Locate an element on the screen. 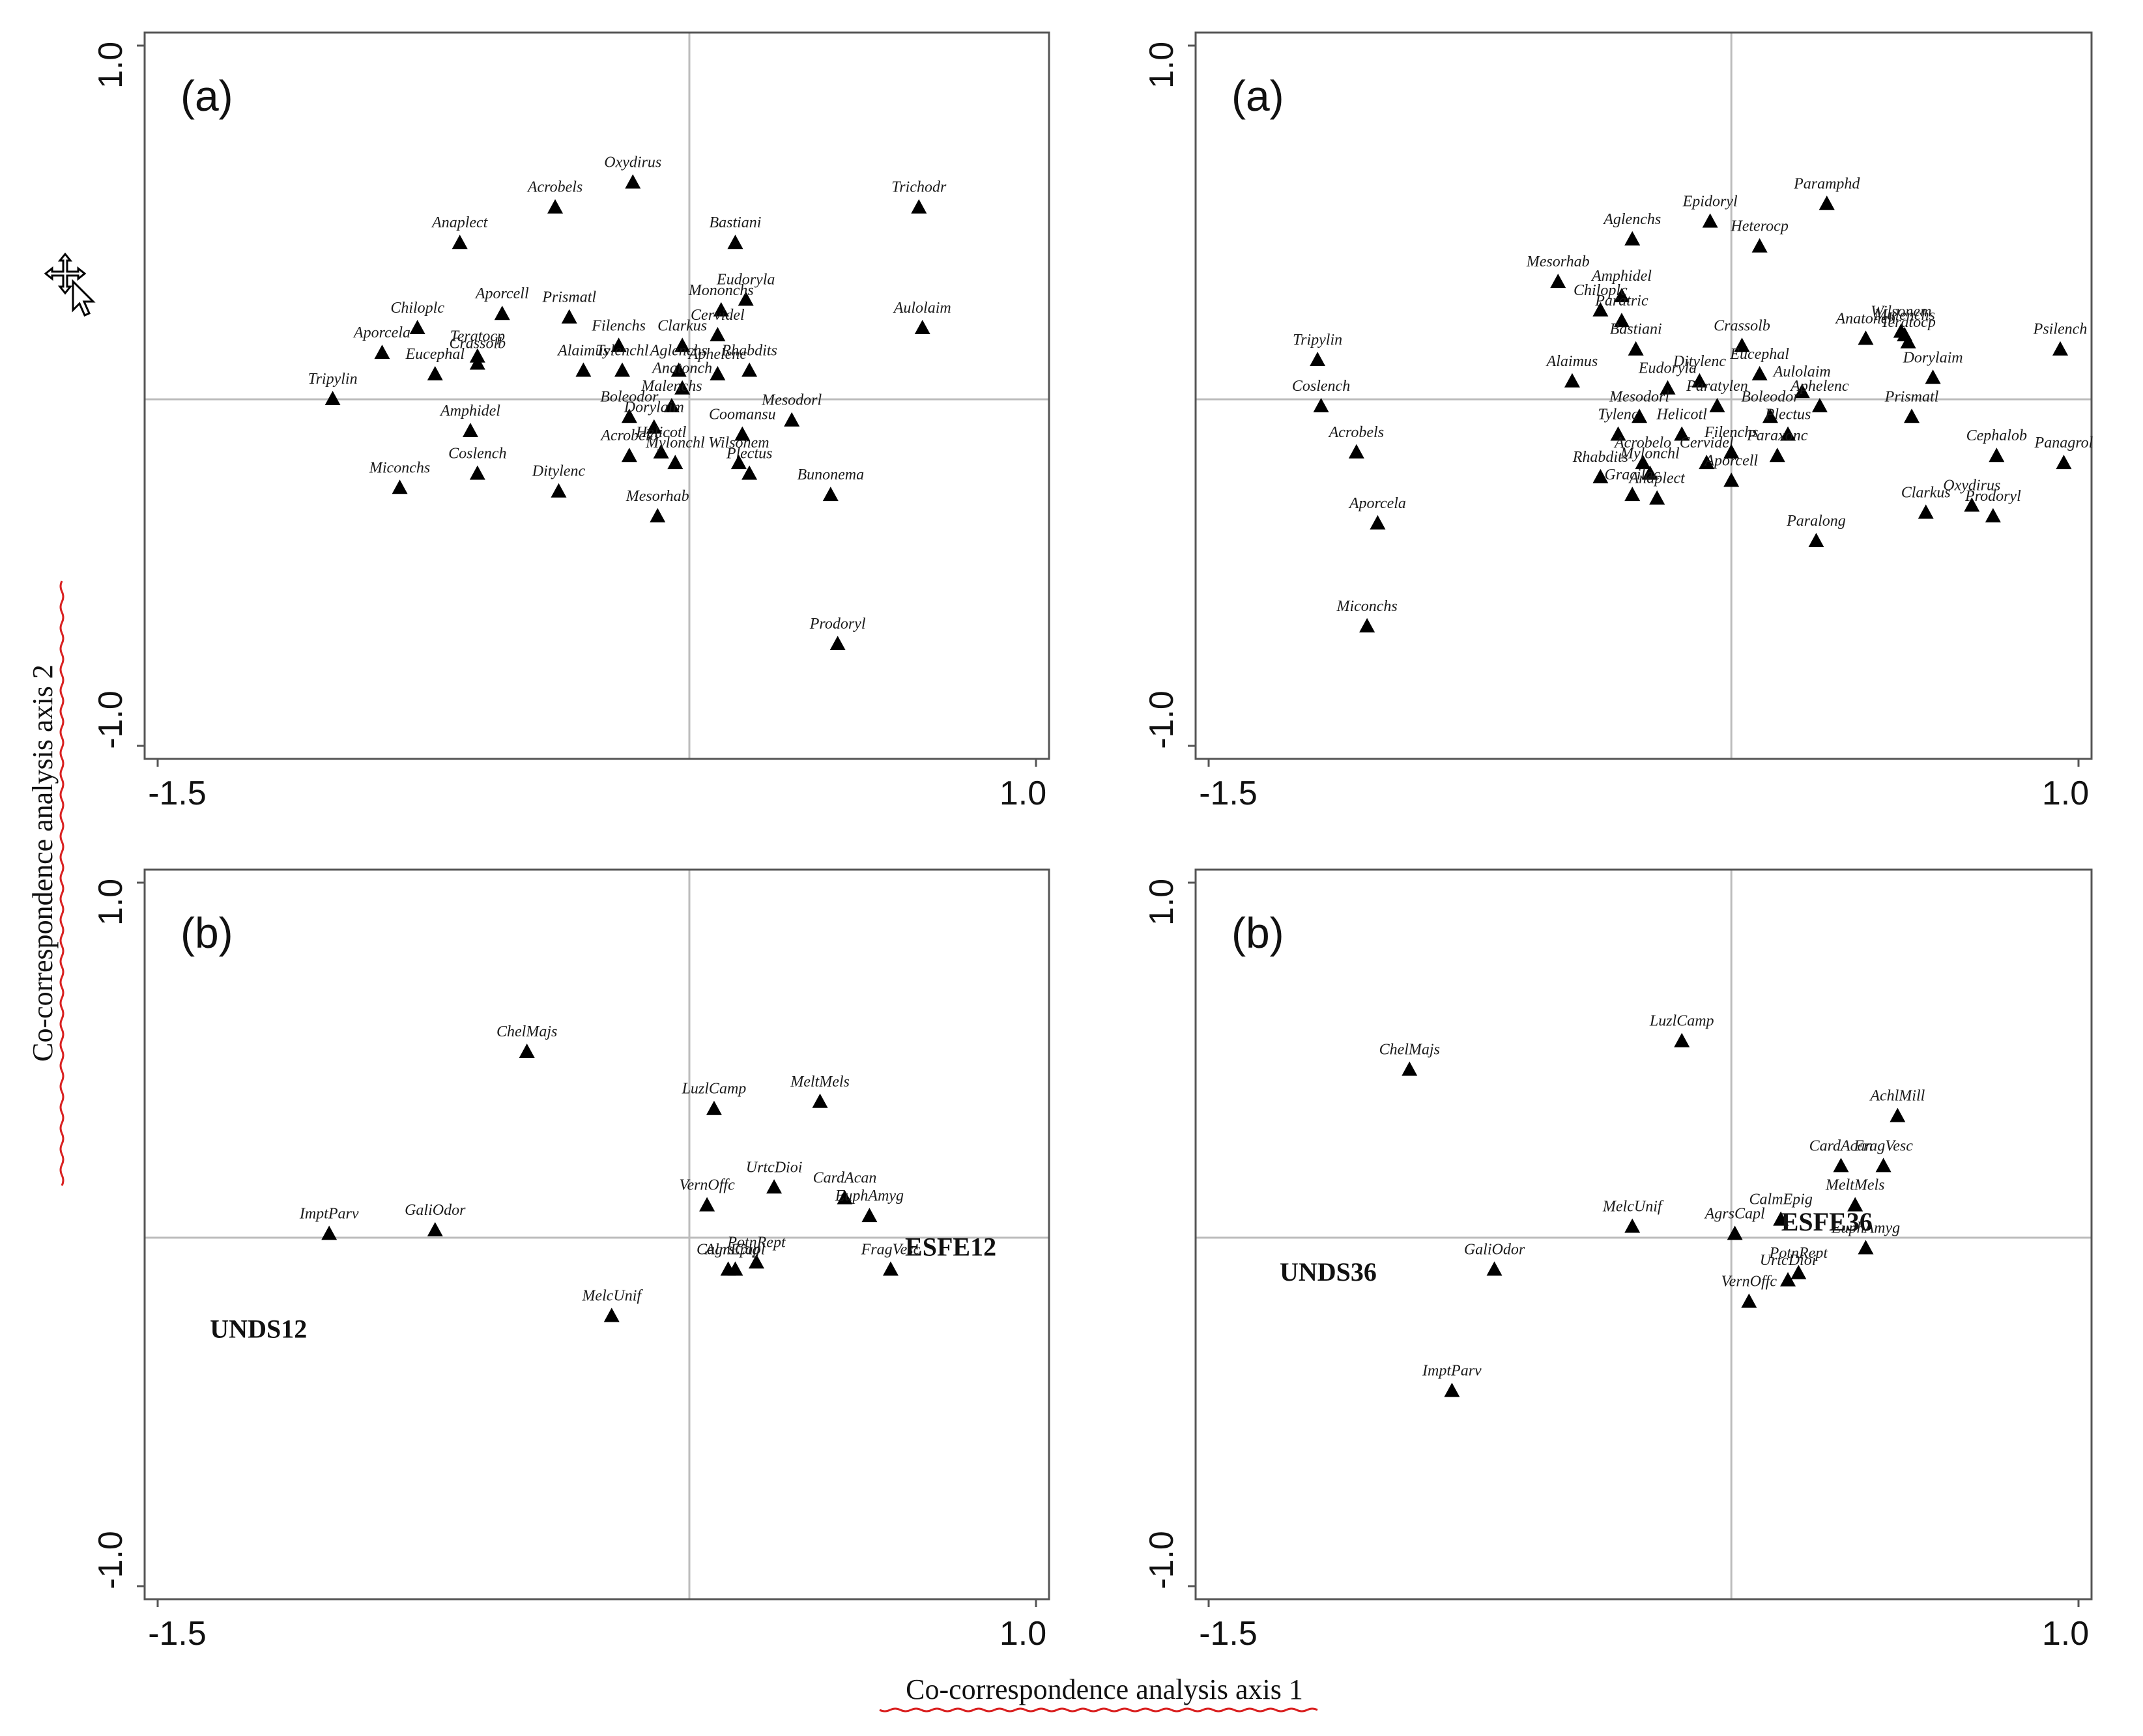 This screenshot has height=1736, width=2143. point-label: Tylenchl is located at coordinates (622, 350).